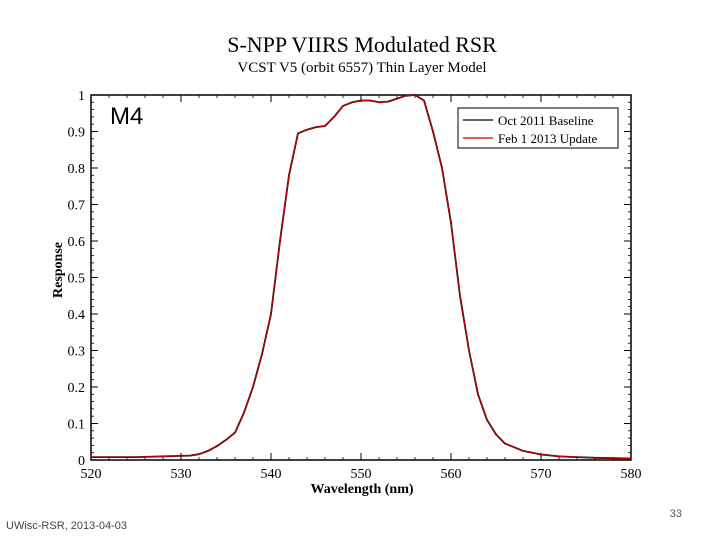  I want to click on x-tick-label: 570, so click(541, 474).